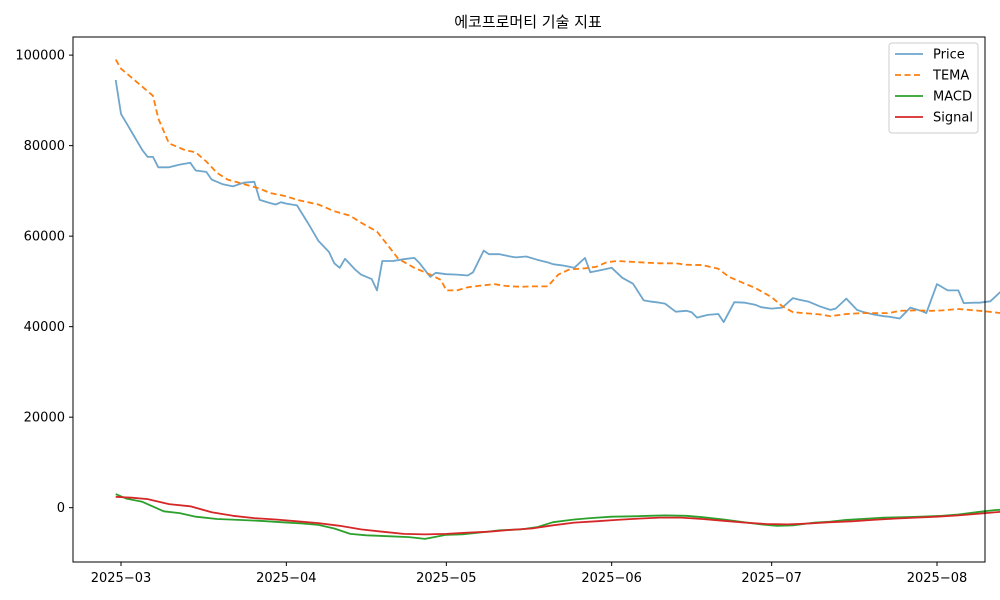 The image size is (1000, 600). Describe the element at coordinates (771, 578) in the screenshot. I see `x-tick-label: 2025−07` at that location.